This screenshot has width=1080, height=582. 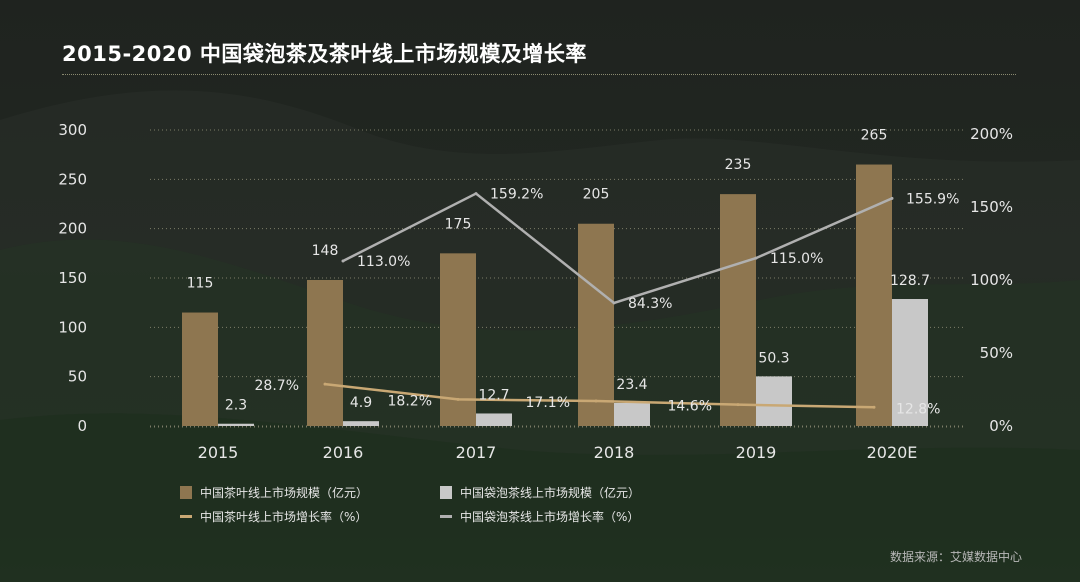 What do you see at coordinates (383, 262) in the screenshot?
I see `bagtea-growth-label: 113.0%` at bounding box center [383, 262].